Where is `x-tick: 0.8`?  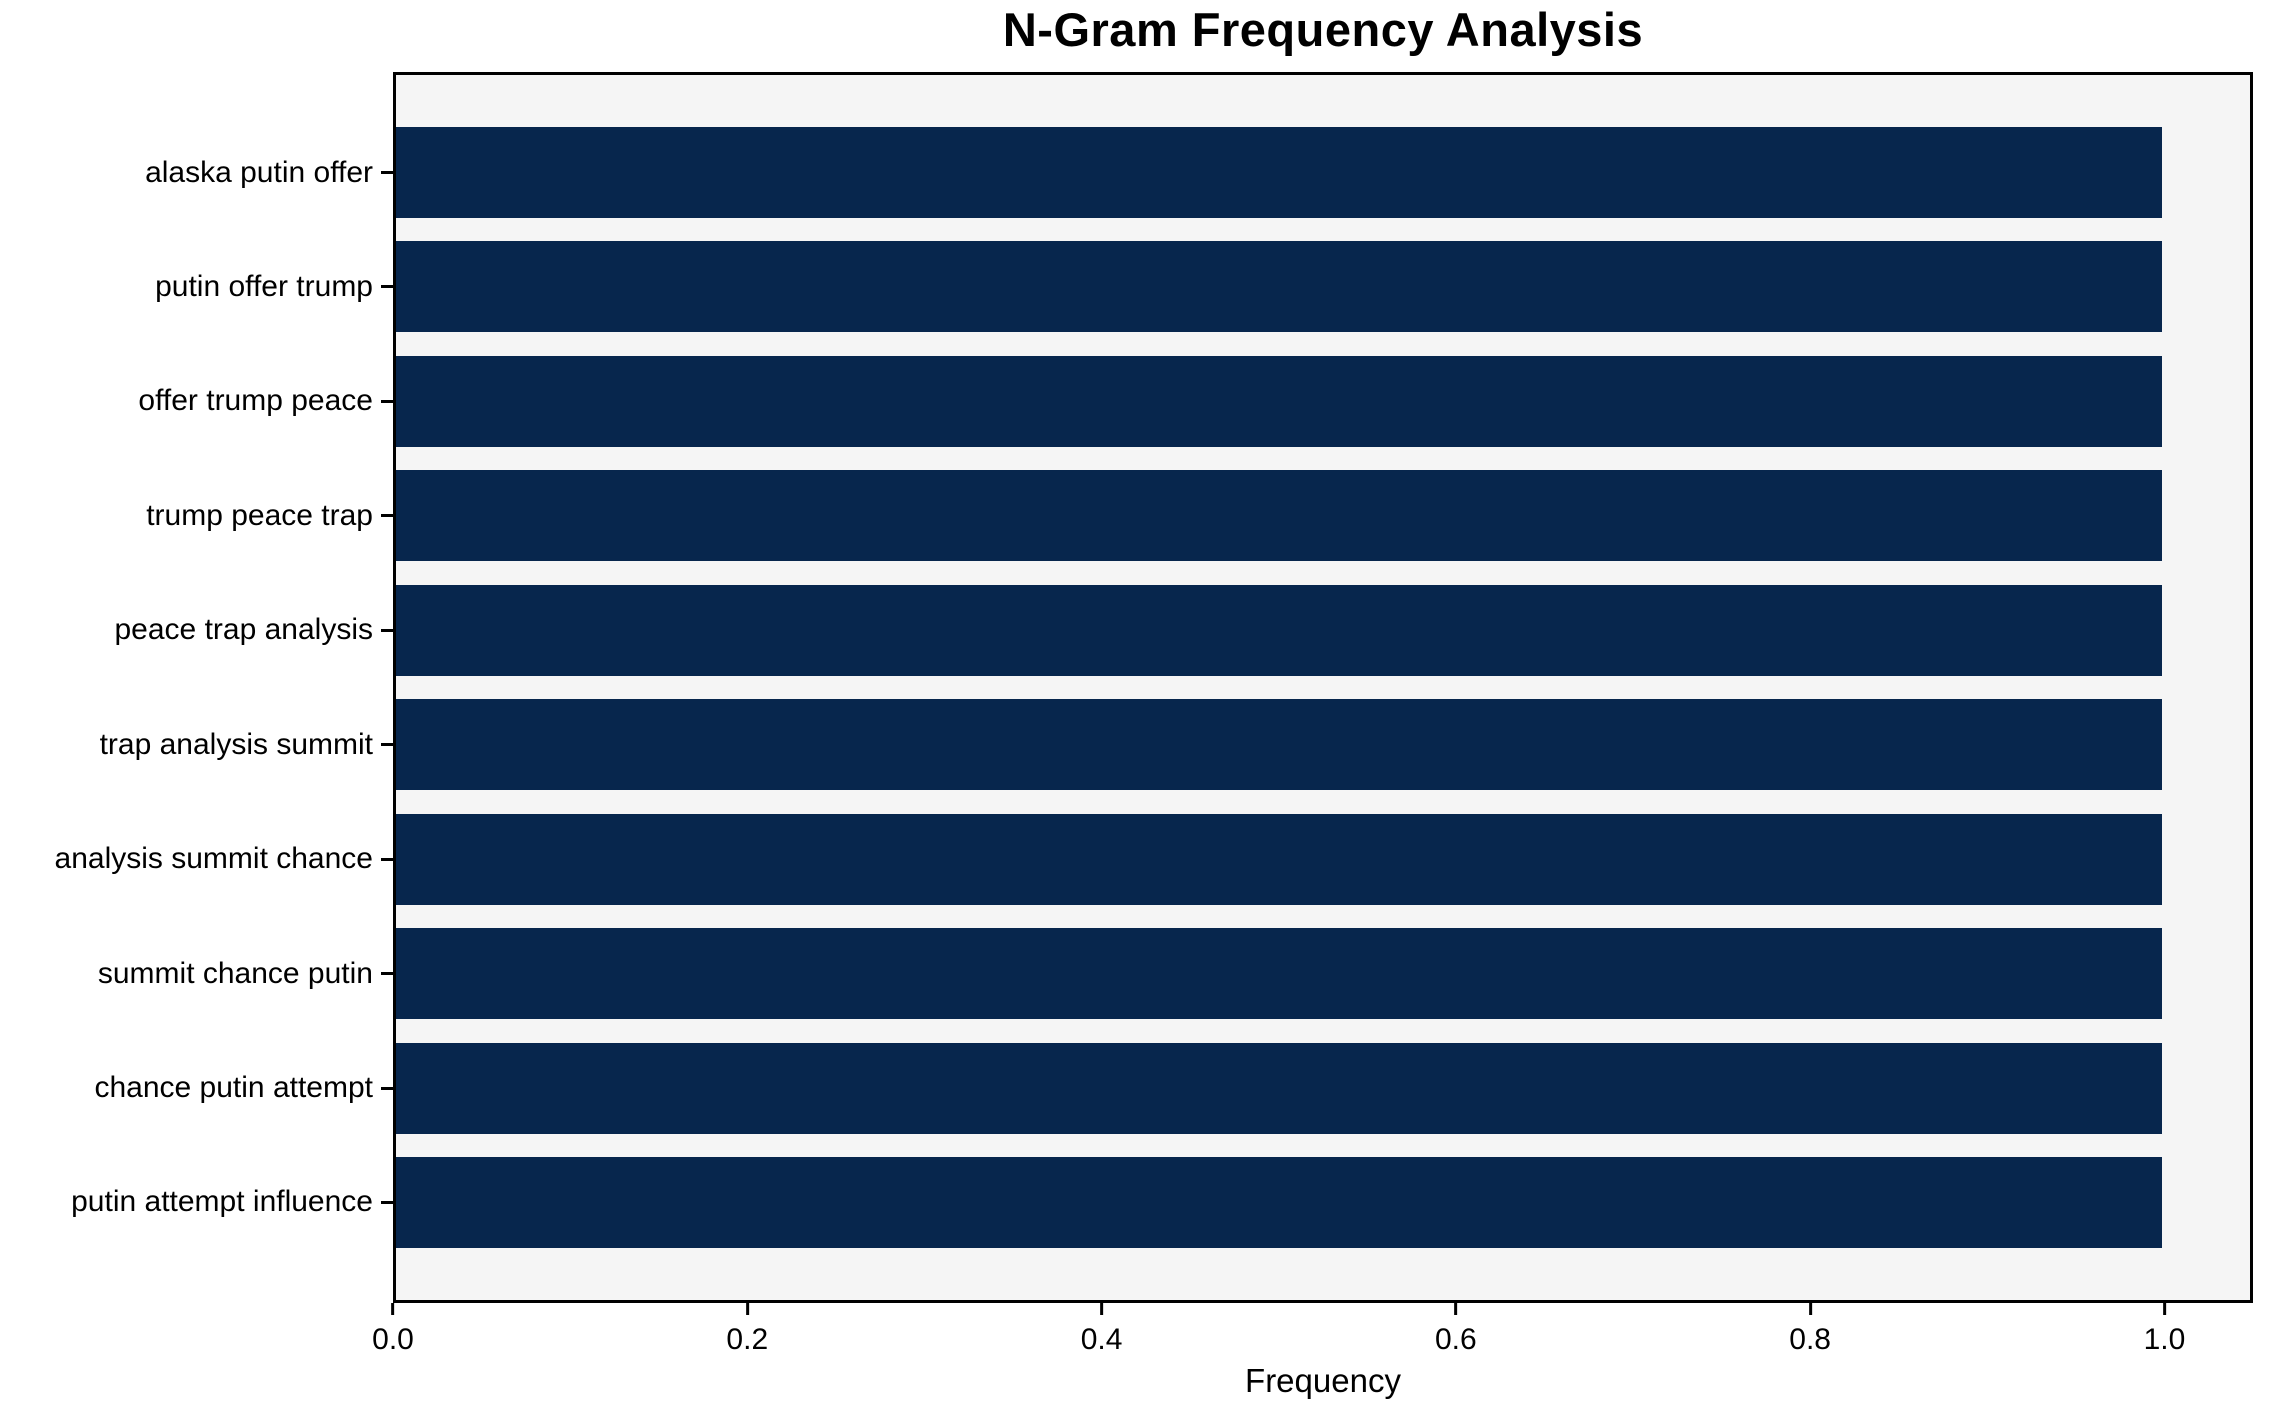
x-tick: 0.8 is located at coordinates (1810, 1330).